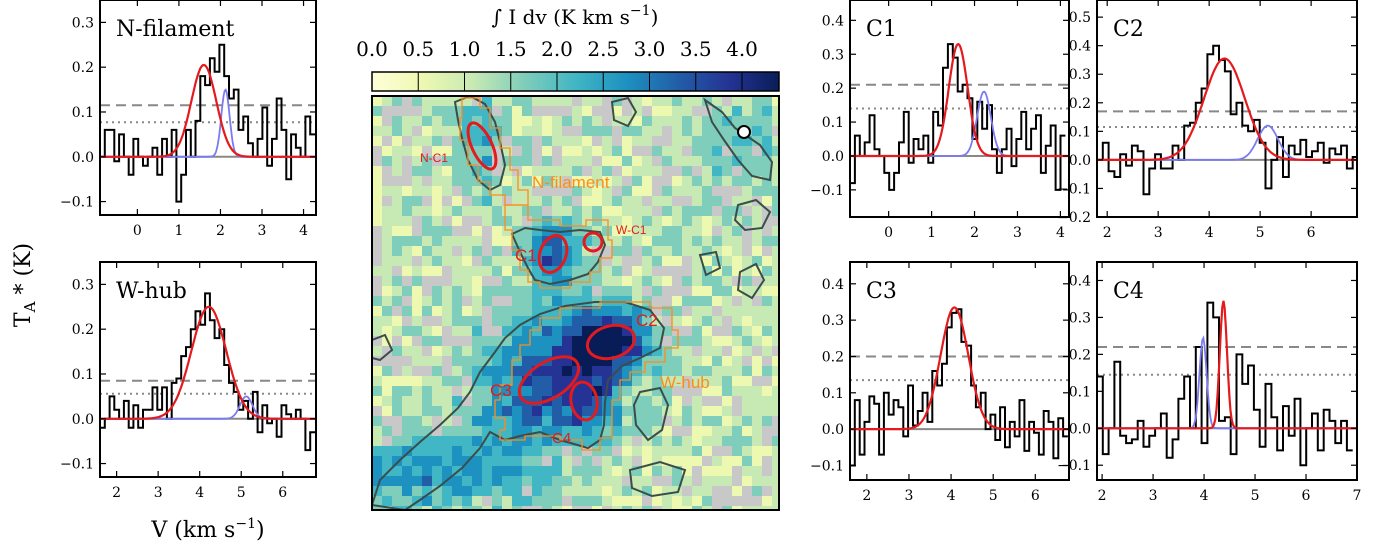  I want to click on panel-frame, so click(959, 109).